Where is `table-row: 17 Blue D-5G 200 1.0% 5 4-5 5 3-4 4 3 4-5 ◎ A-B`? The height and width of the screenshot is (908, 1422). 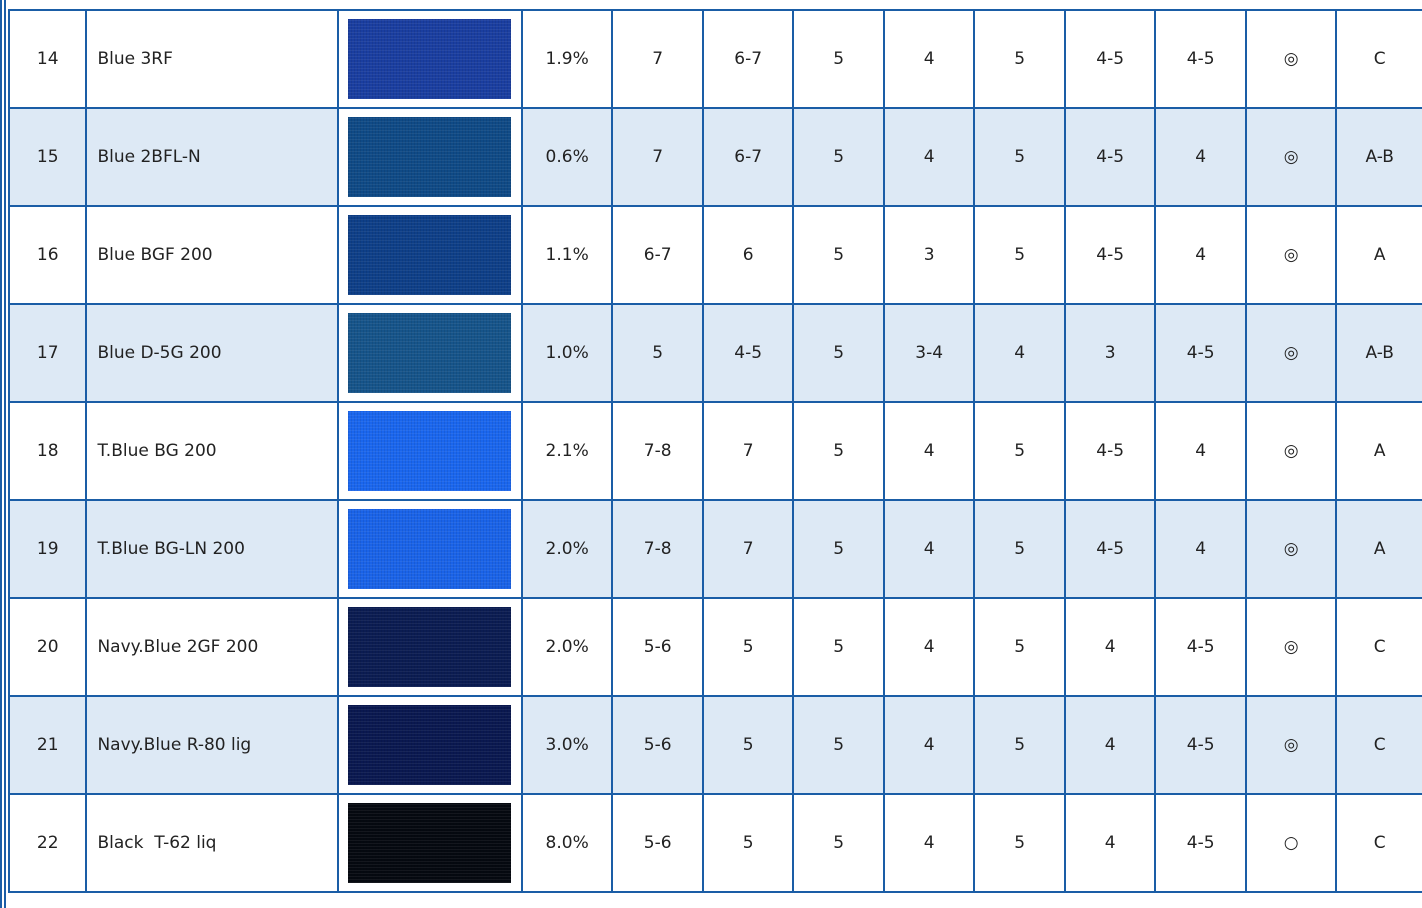 table-row: 17 Blue D-5G 200 1.0% 5 4-5 5 3-4 4 3 4-5 ◎ A-B is located at coordinates (714, 353).